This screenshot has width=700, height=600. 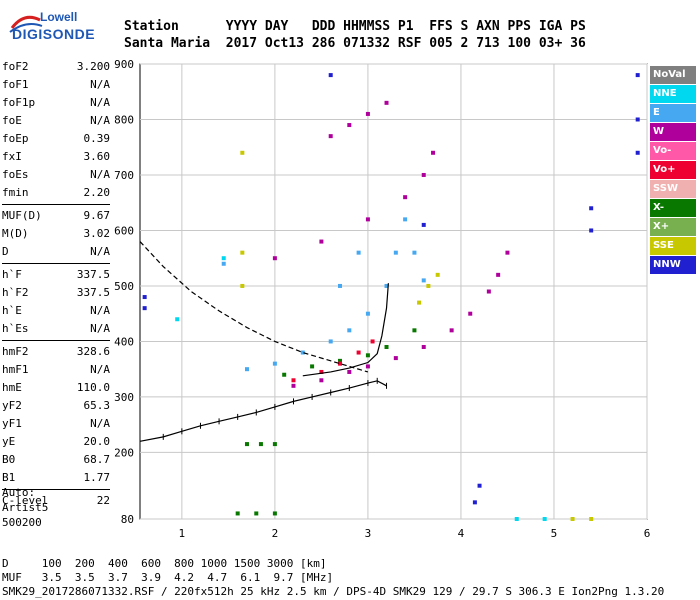 I want to click on logo-brand-top: Lowell, so click(x=59, y=17).